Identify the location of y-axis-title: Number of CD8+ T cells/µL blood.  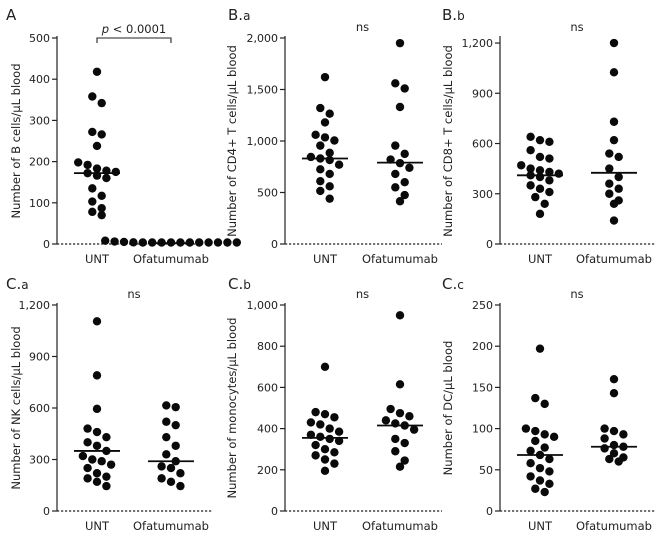
(448, 141).